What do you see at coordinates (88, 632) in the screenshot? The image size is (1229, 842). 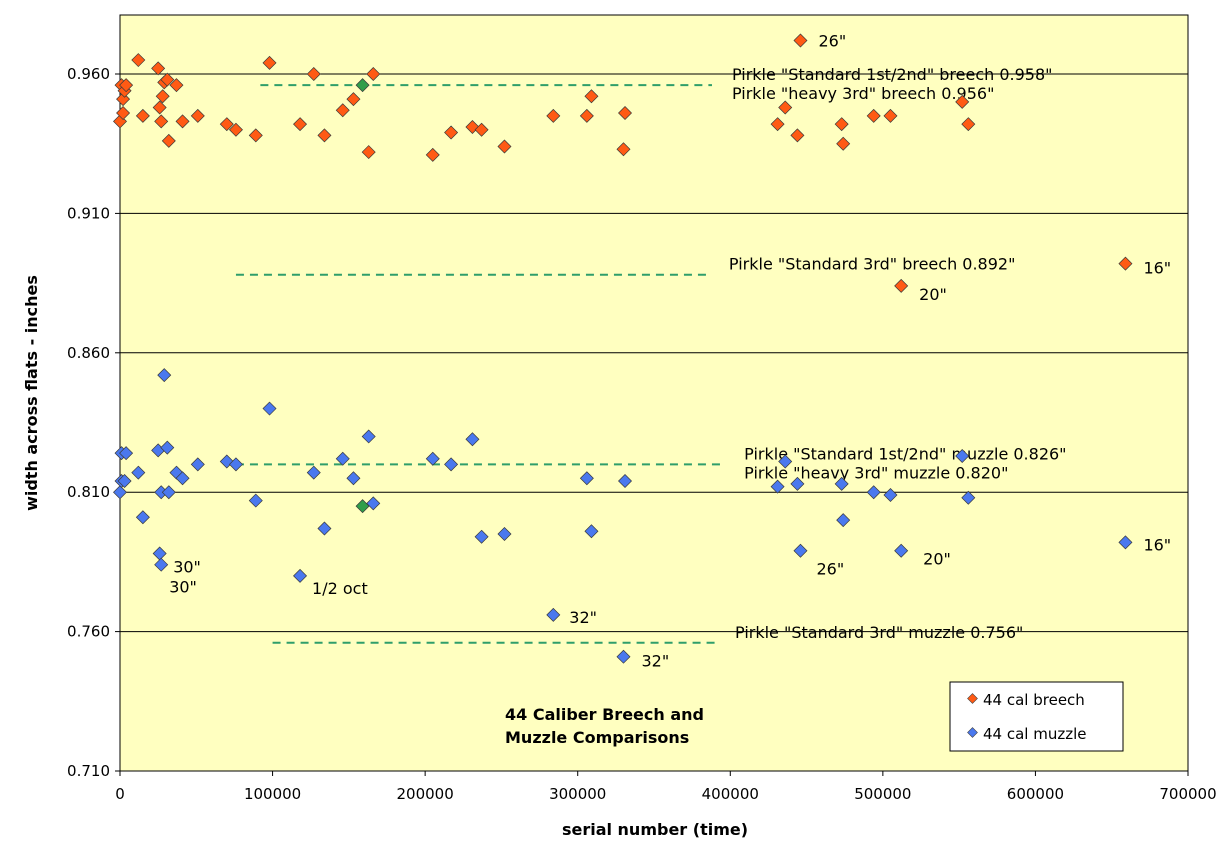 I see `y-tick-label: 0.760` at bounding box center [88, 632].